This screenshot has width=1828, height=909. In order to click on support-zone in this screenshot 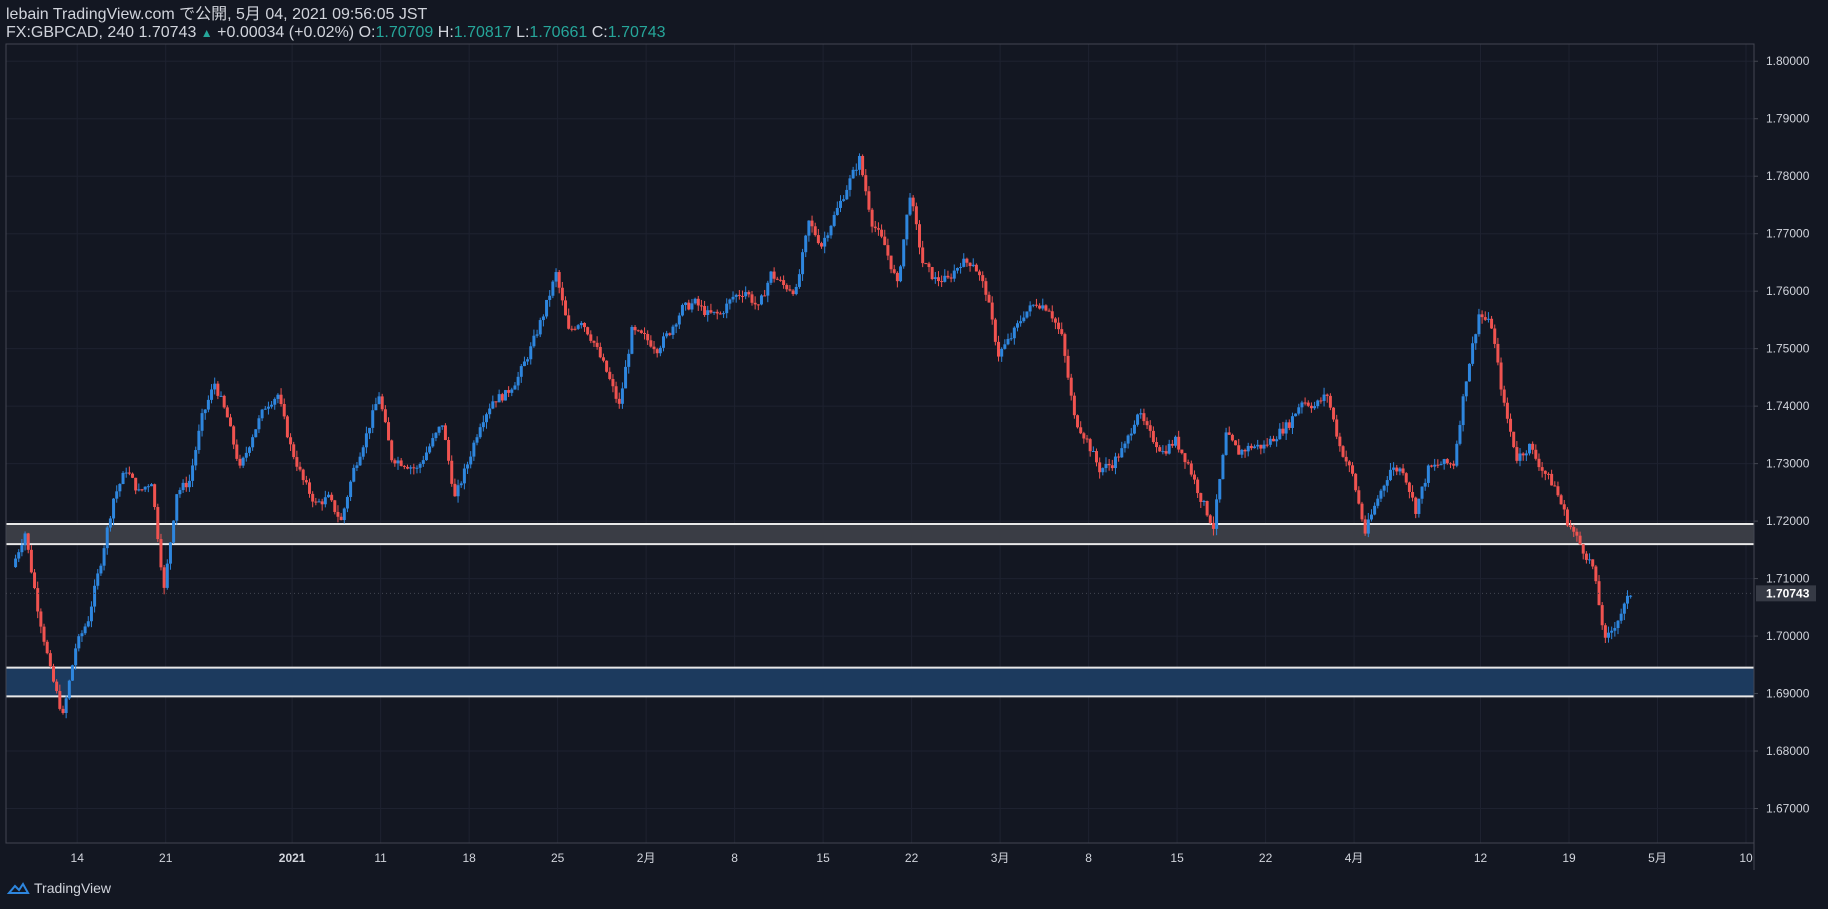, I will do `click(880, 682)`.